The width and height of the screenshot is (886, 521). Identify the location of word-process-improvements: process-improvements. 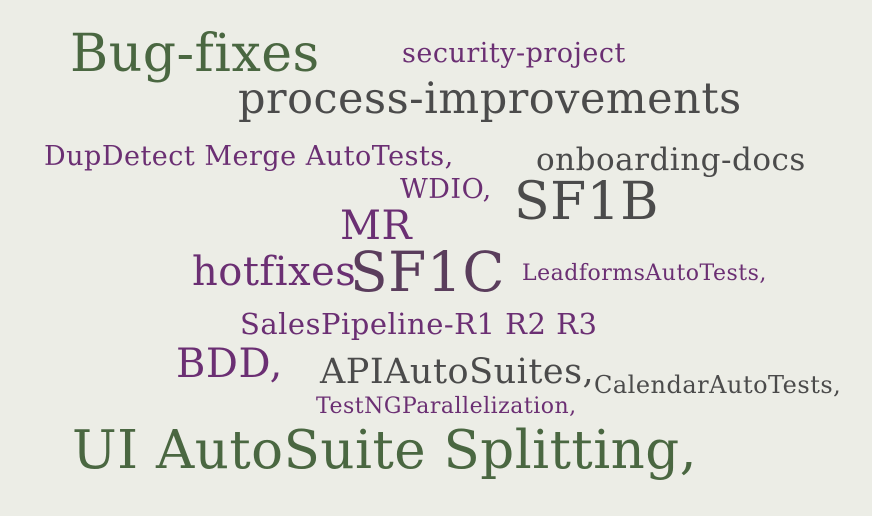
(490, 99).